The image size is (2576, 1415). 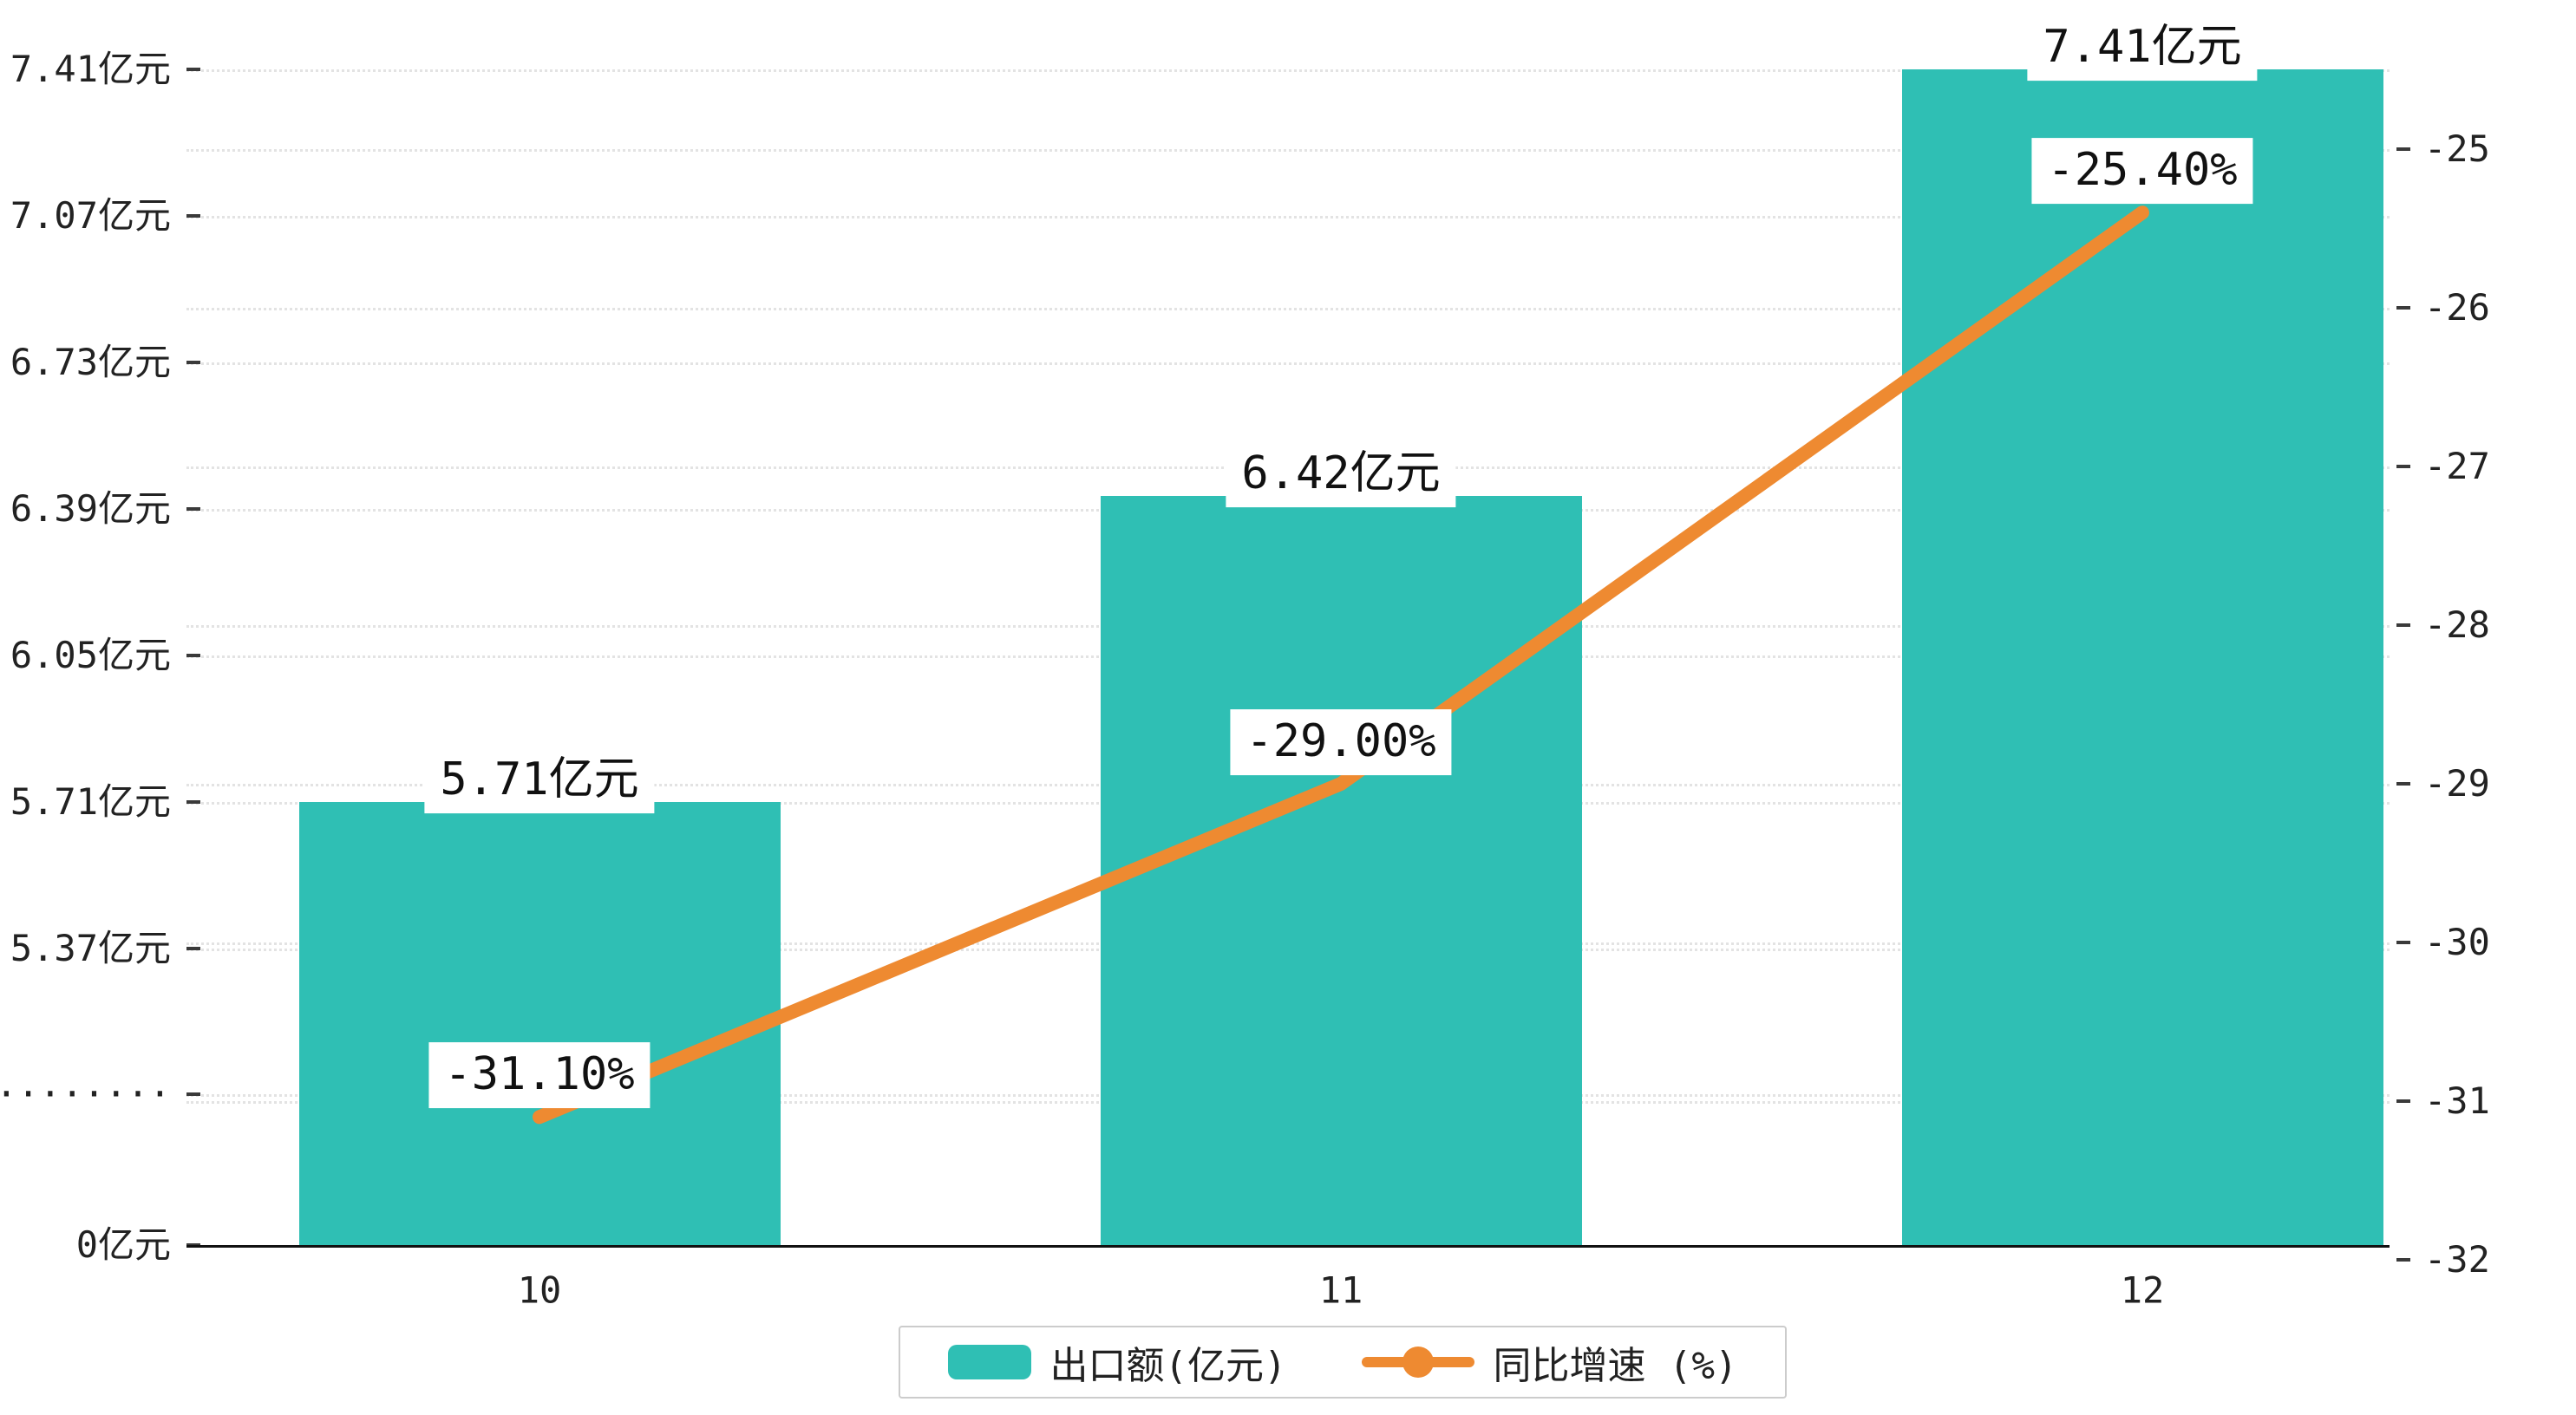 I want to click on y-axis-tick-label: -32, so click(x=2457, y=1259).